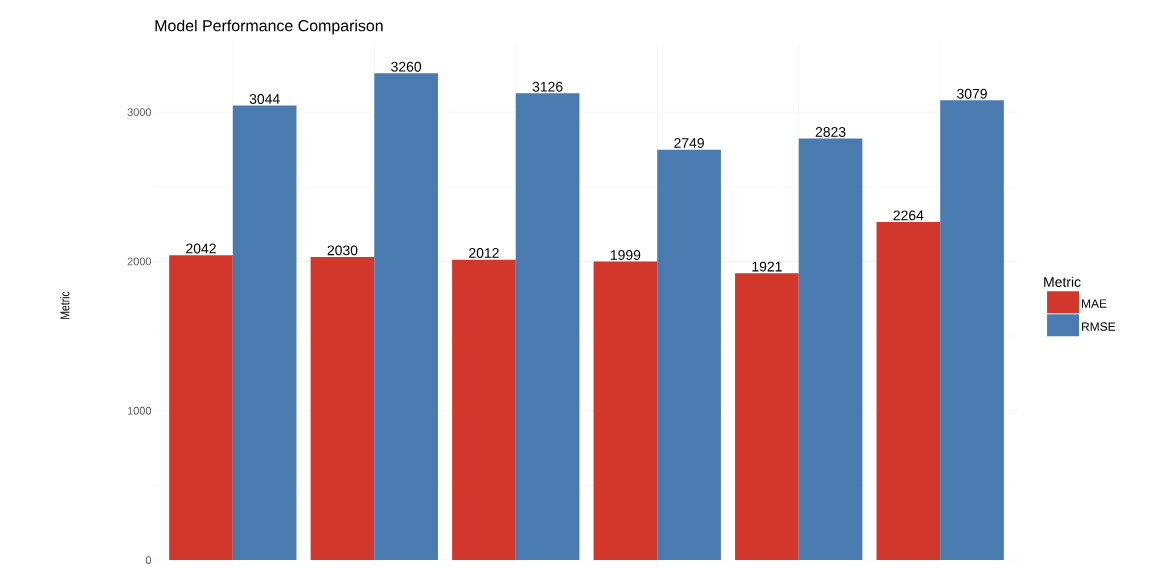 The width and height of the screenshot is (1162, 568). I want to click on y-axis-title: Metric, so click(64, 305).